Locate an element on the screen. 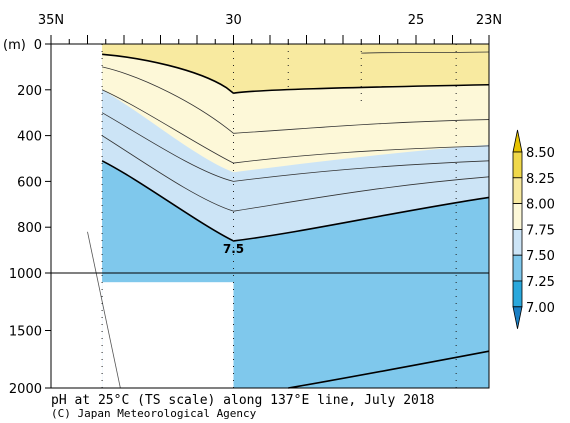  band-8.00-8.25 is located at coordinates (295, 69).